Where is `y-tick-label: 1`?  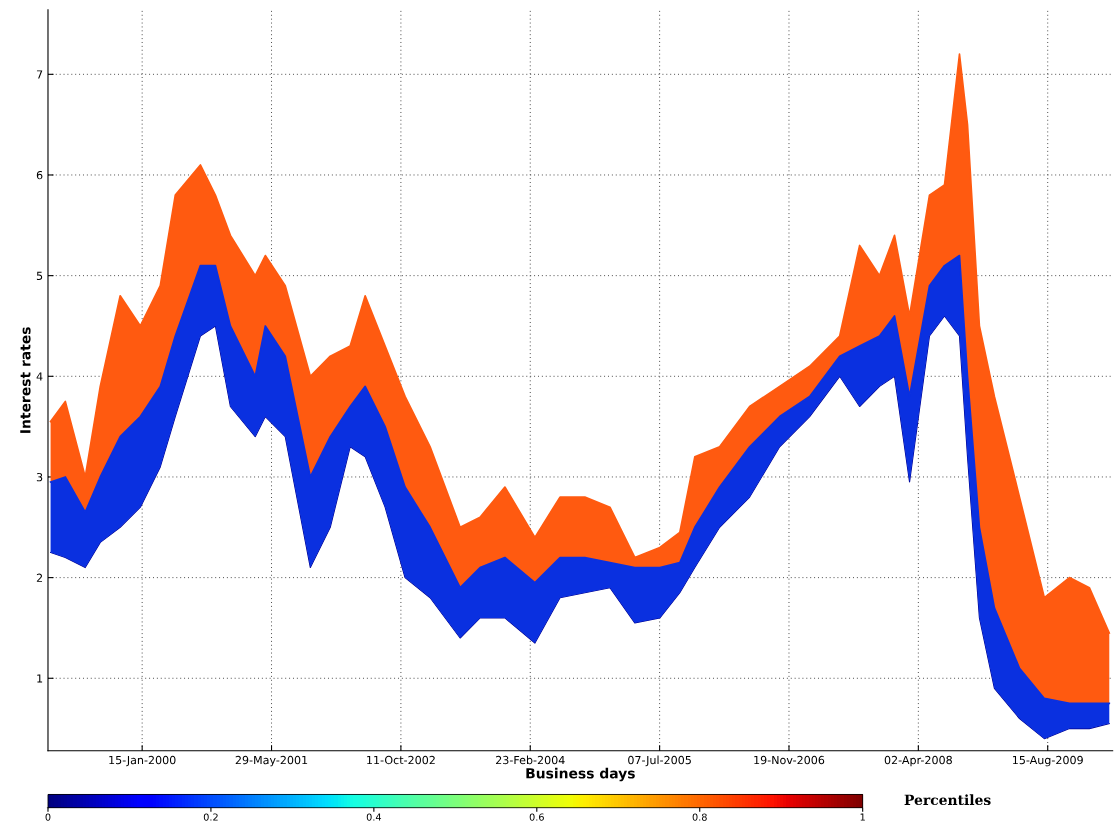 y-tick-label: 1 is located at coordinates (40, 678).